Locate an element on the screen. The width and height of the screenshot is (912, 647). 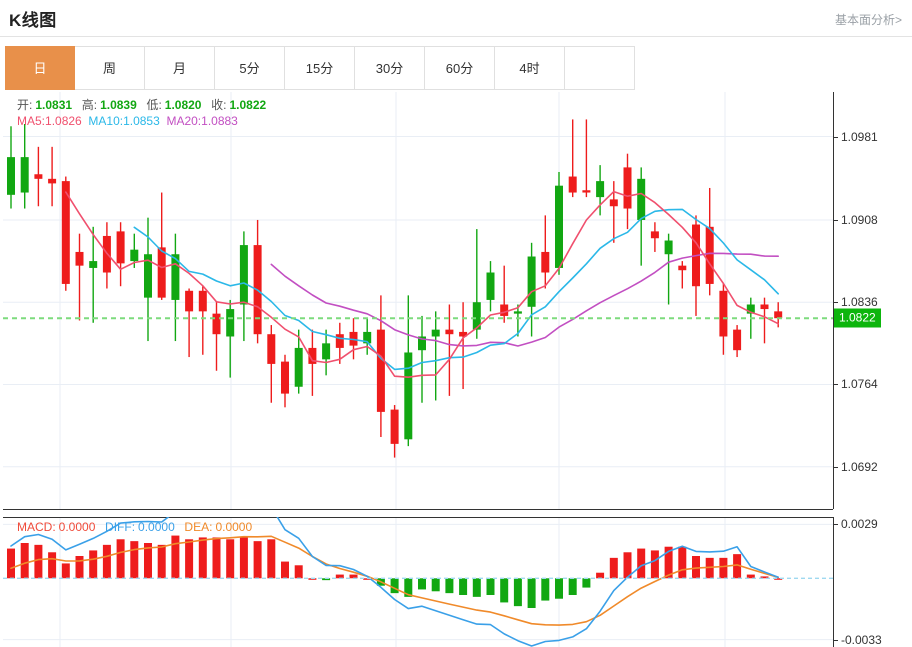
price-axis: 1.0981 1.0908 1.0836 1.0764 1.0692 1.0822 is located at coordinates (872, 300).